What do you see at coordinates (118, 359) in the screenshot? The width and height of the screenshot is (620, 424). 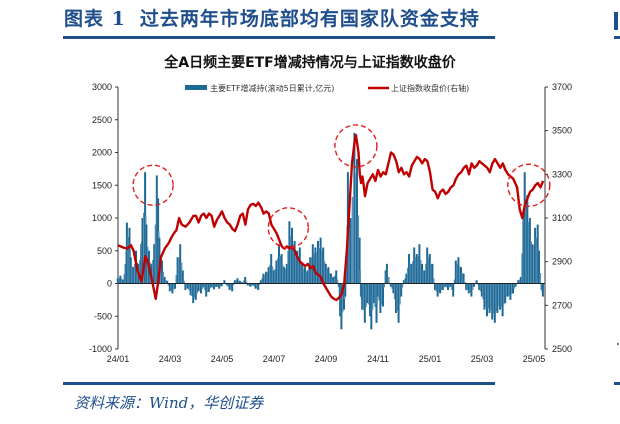 I see `x-tick-label: 24/01` at bounding box center [118, 359].